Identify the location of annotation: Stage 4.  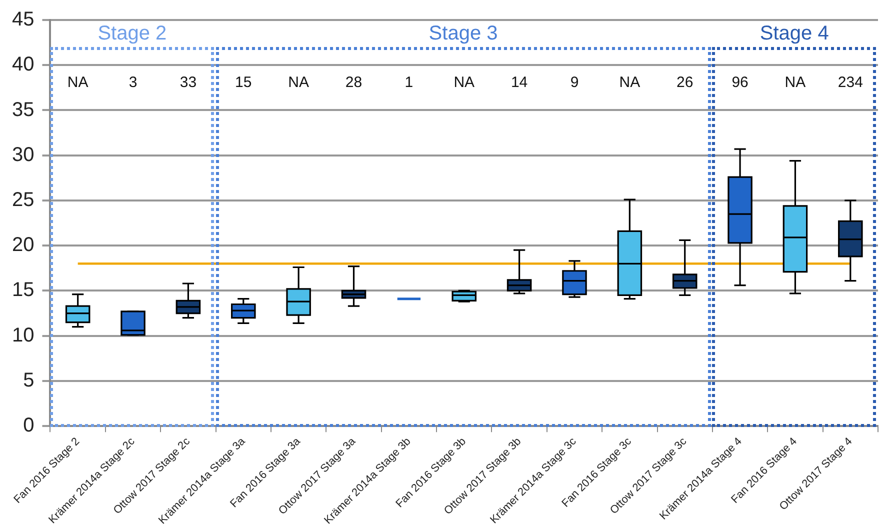
(794, 34).